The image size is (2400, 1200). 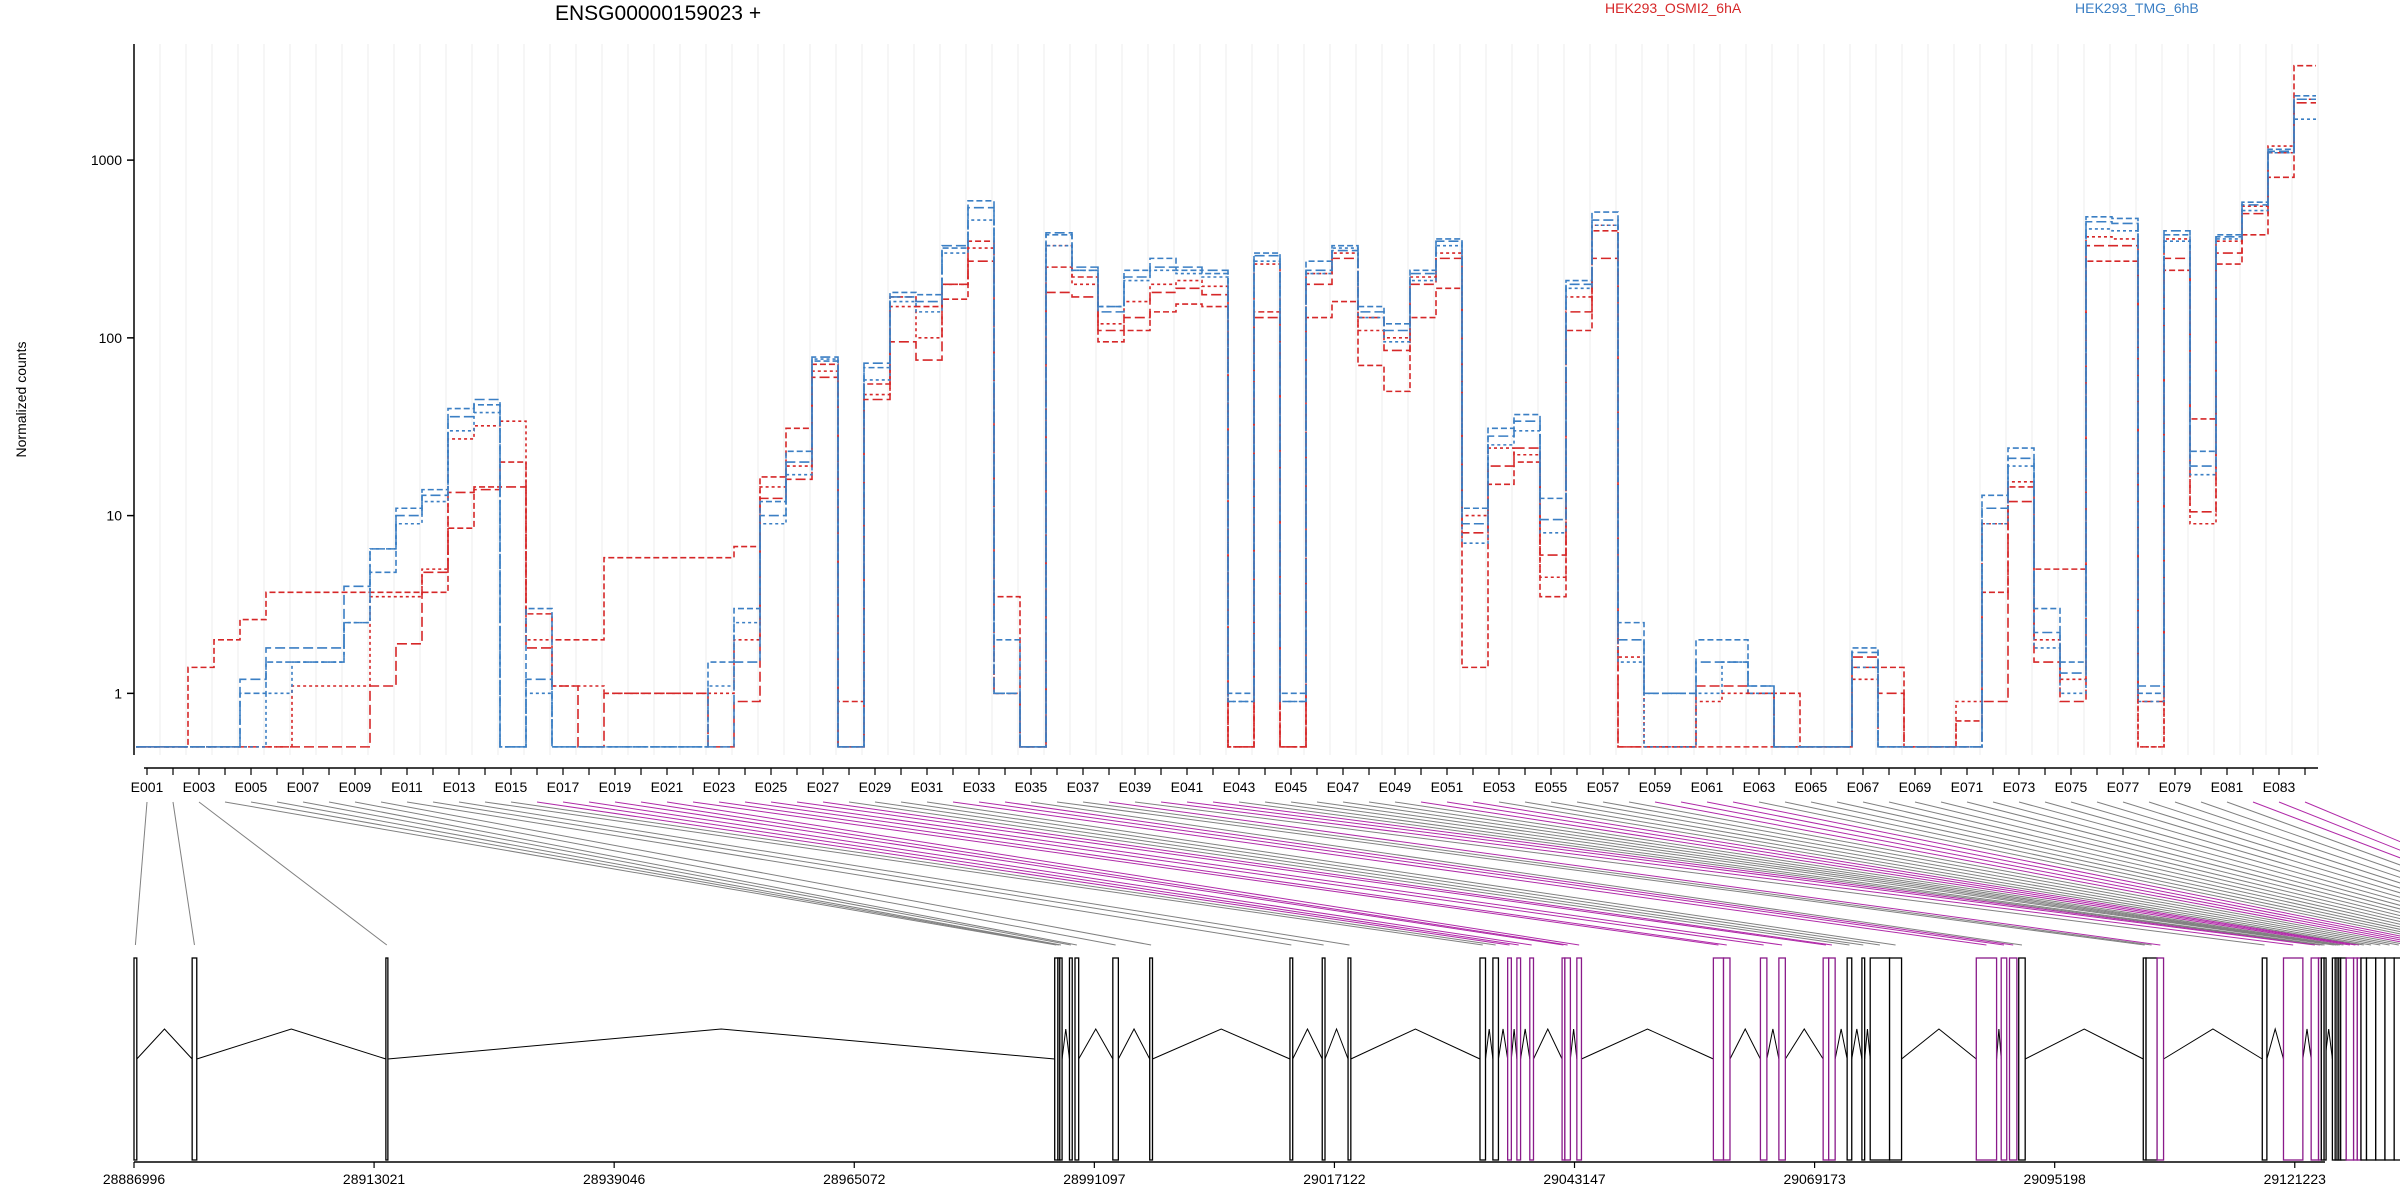 I want to click on exon-tick-label: E065, so click(x=1811, y=787).